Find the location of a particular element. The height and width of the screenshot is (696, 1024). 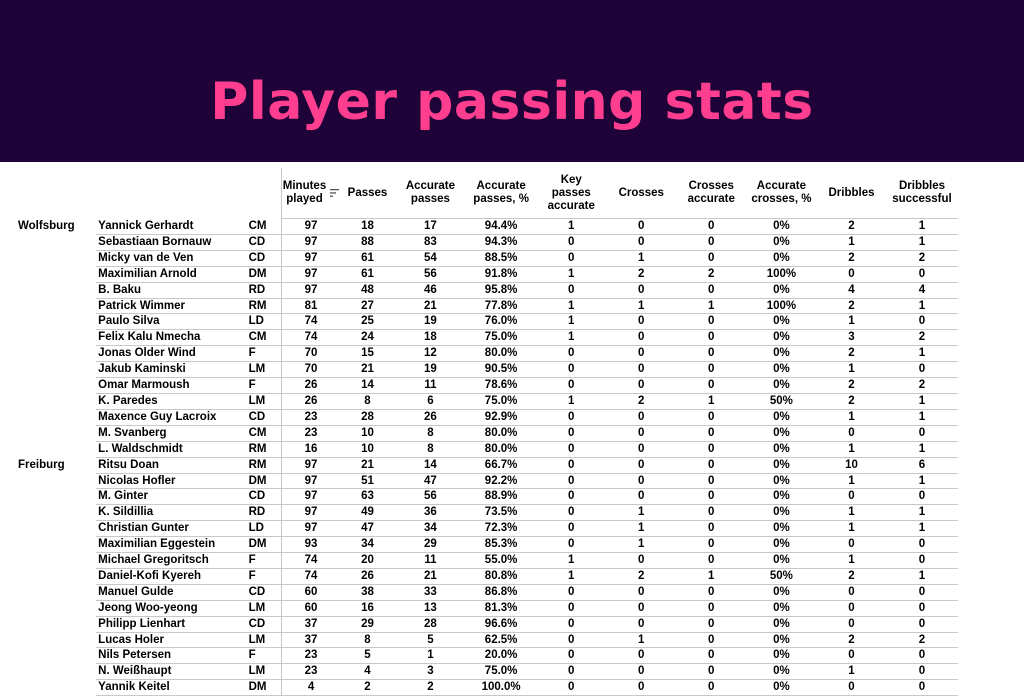

player-name-cell: Patrick Wimmer is located at coordinates (171, 306).